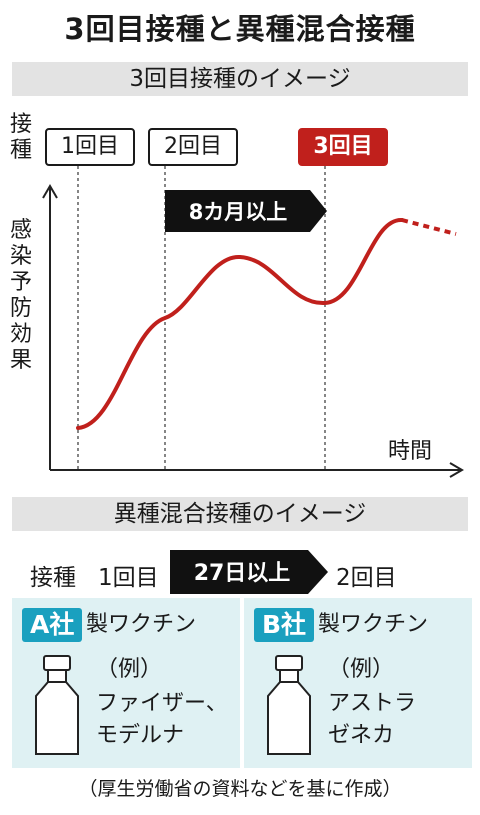 Image resolution: width=480 pixels, height=815 pixels. What do you see at coordinates (140, 735) in the screenshot?
I see `company-a-example-line2: モデルナ` at bounding box center [140, 735].